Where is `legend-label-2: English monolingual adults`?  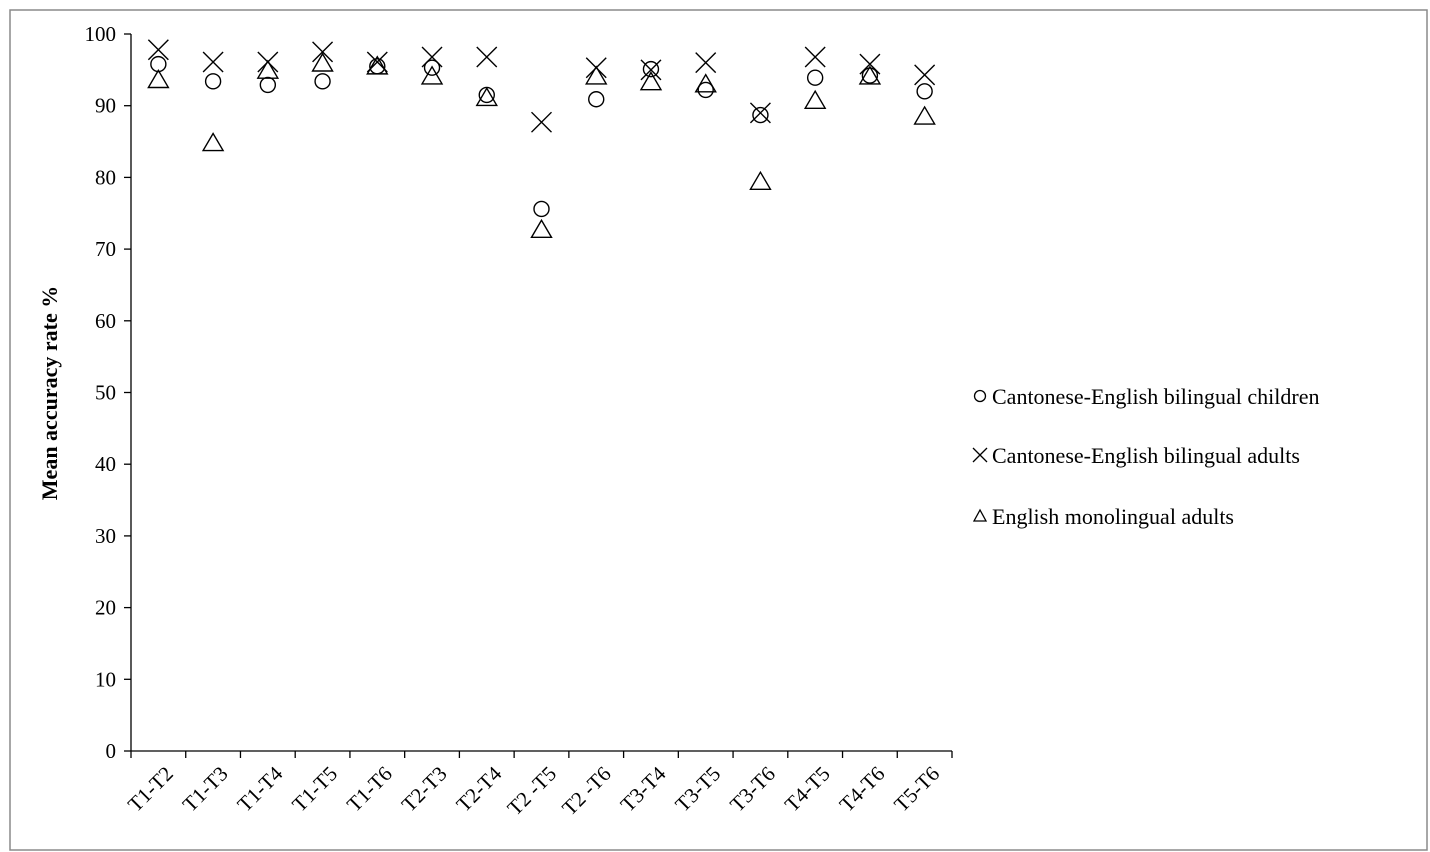
legend-label-2: English monolingual adults is located at coordinates (1113, 516).